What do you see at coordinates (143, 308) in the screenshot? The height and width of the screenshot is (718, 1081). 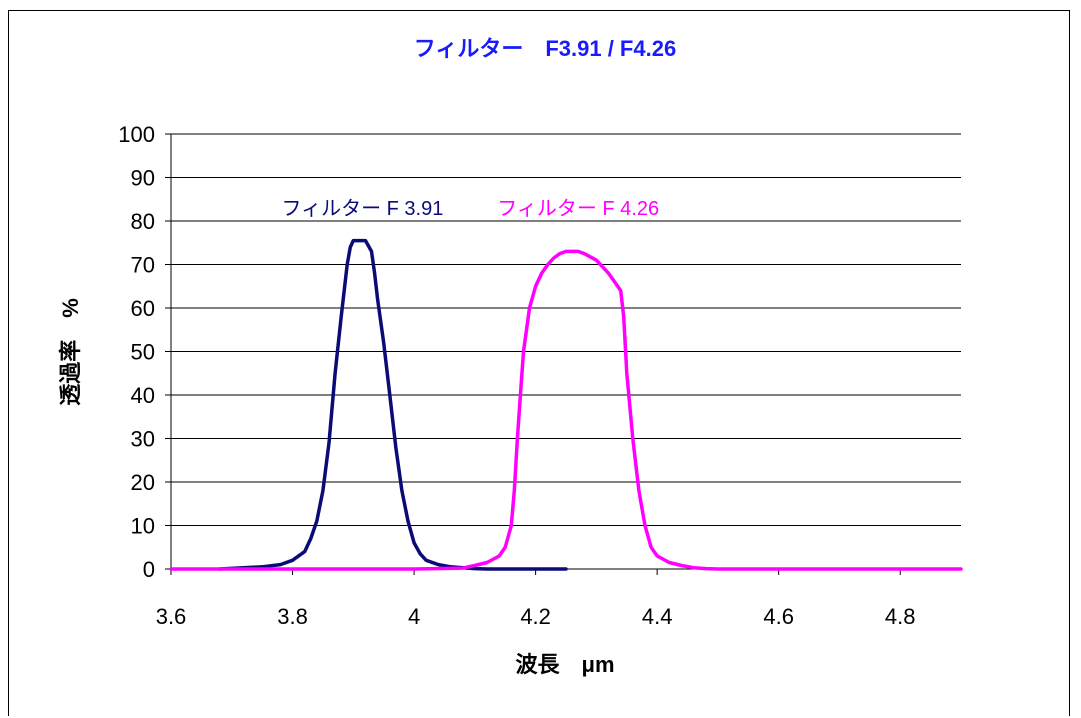 I see `y-tick-label-60: 60` at bounding box center [143, 308].